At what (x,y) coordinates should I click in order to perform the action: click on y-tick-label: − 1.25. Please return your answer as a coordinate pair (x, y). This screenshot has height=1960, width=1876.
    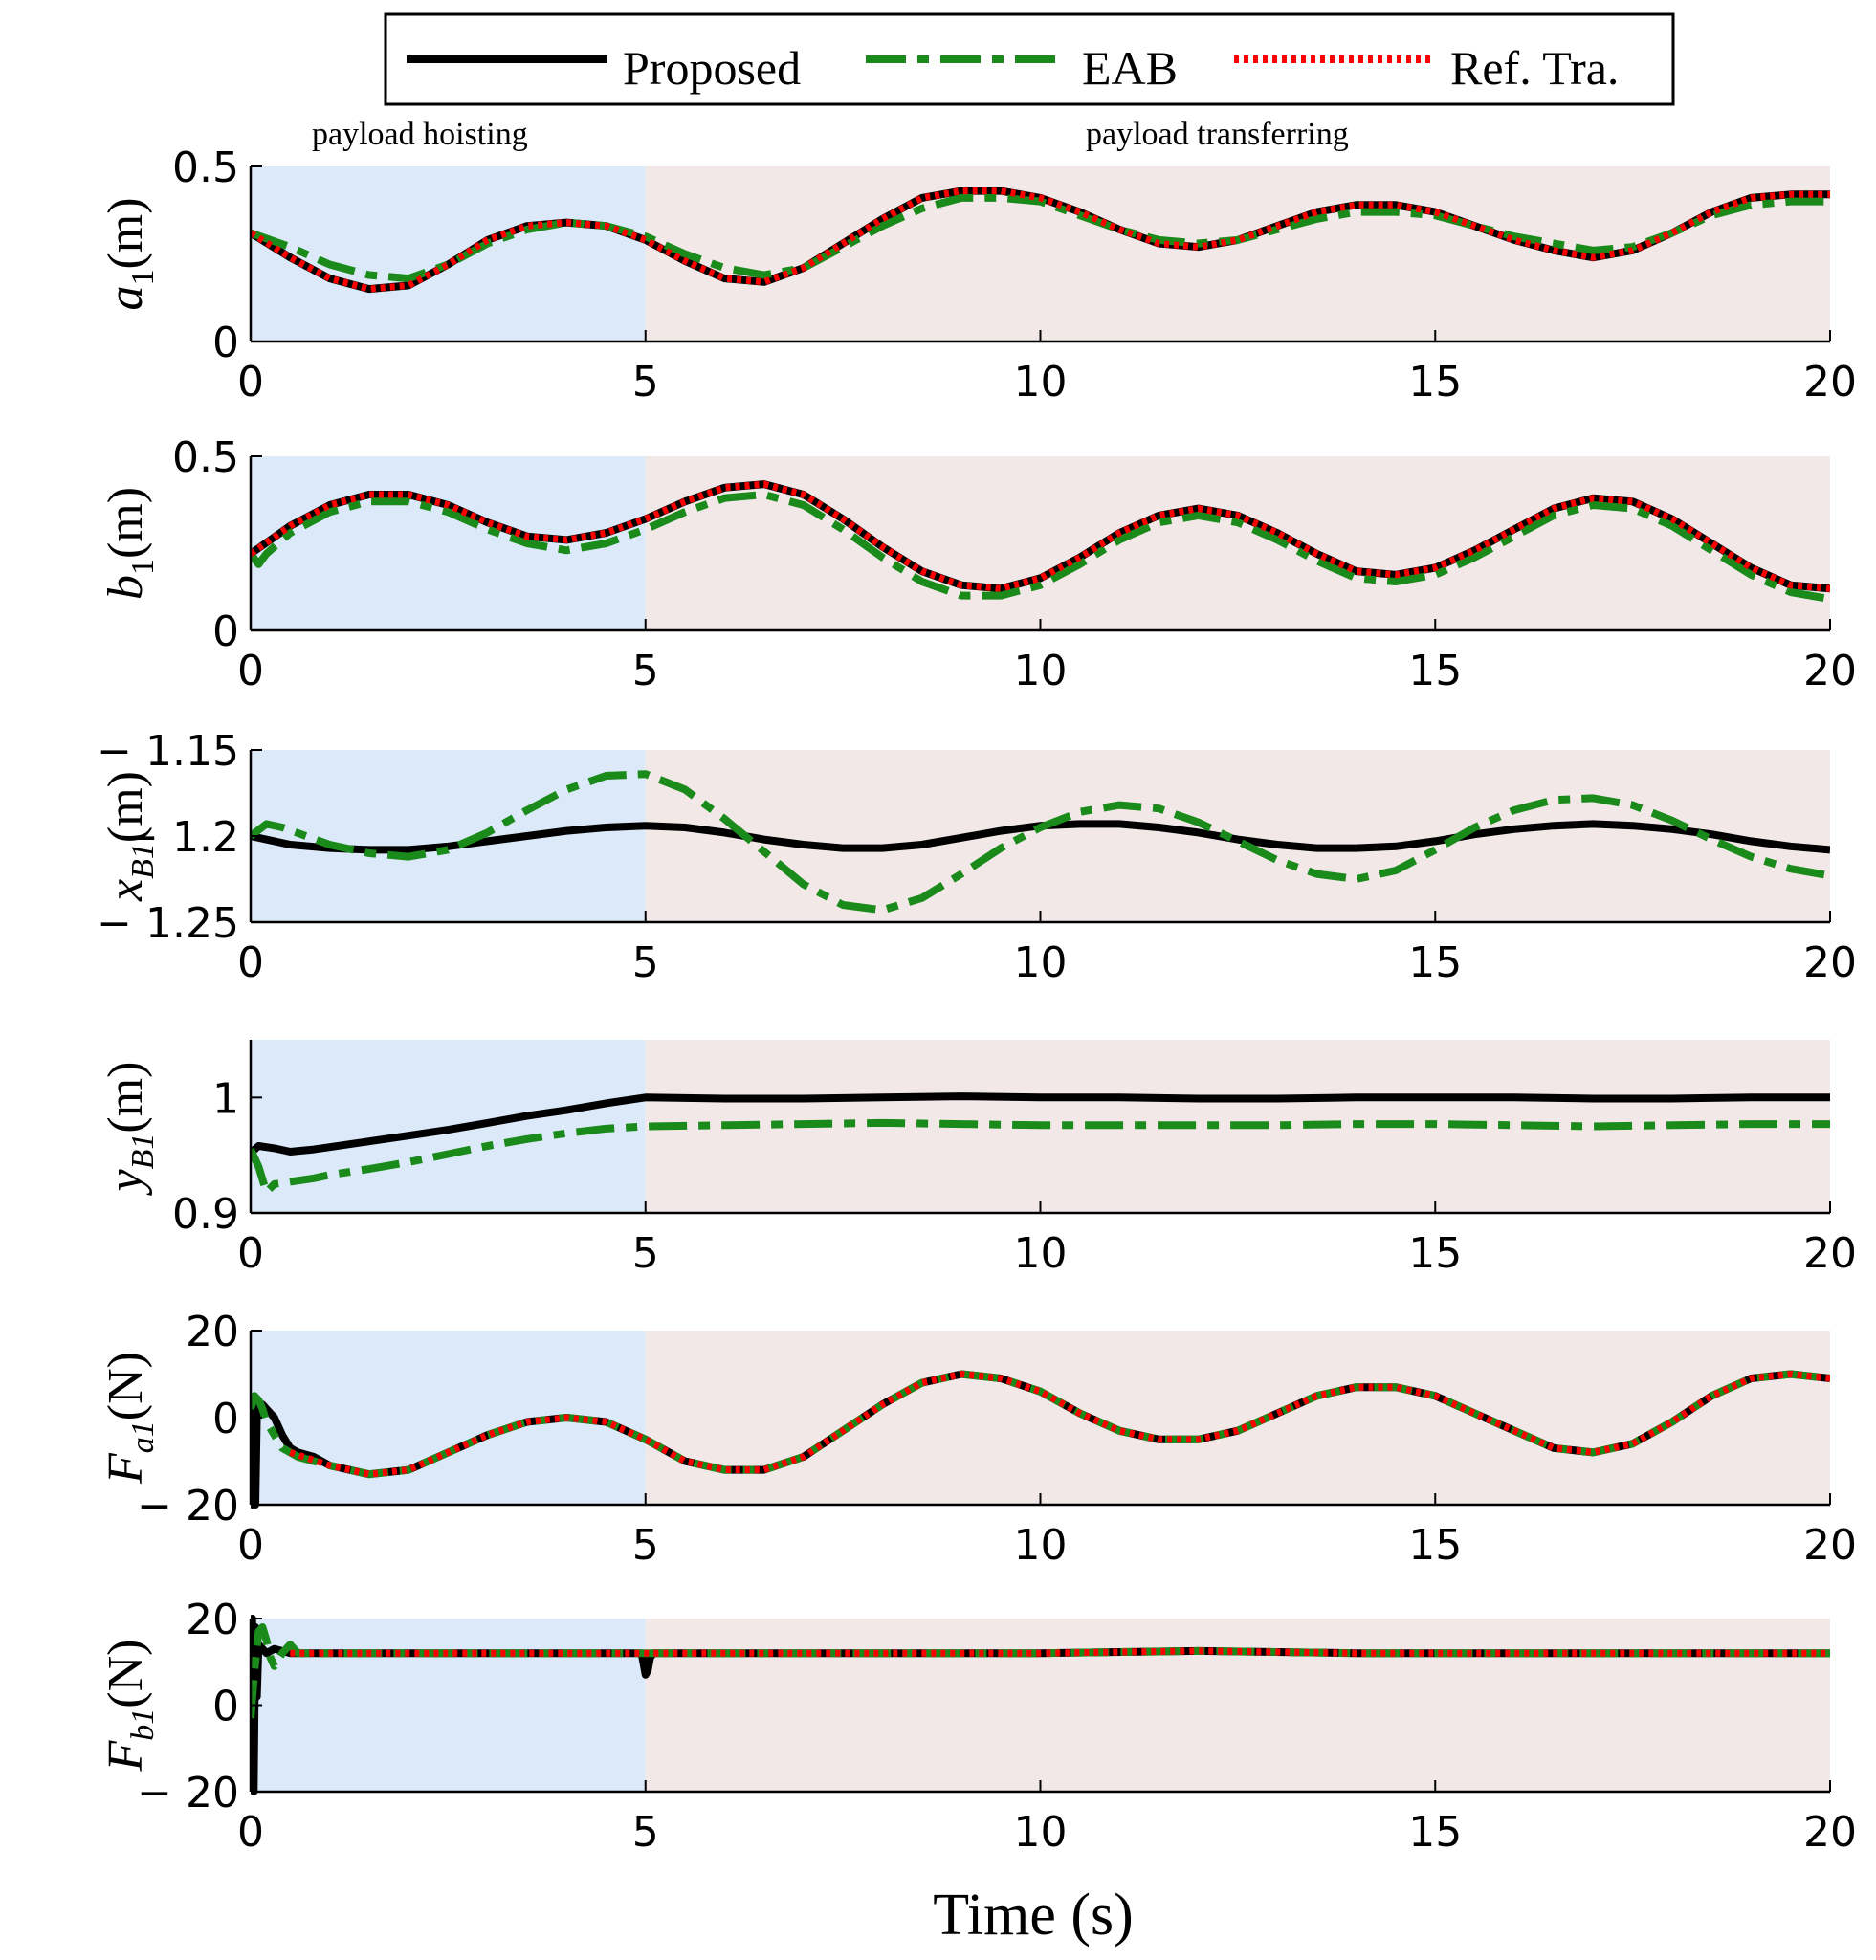
    Looking at the image, I should click on (168, 923).